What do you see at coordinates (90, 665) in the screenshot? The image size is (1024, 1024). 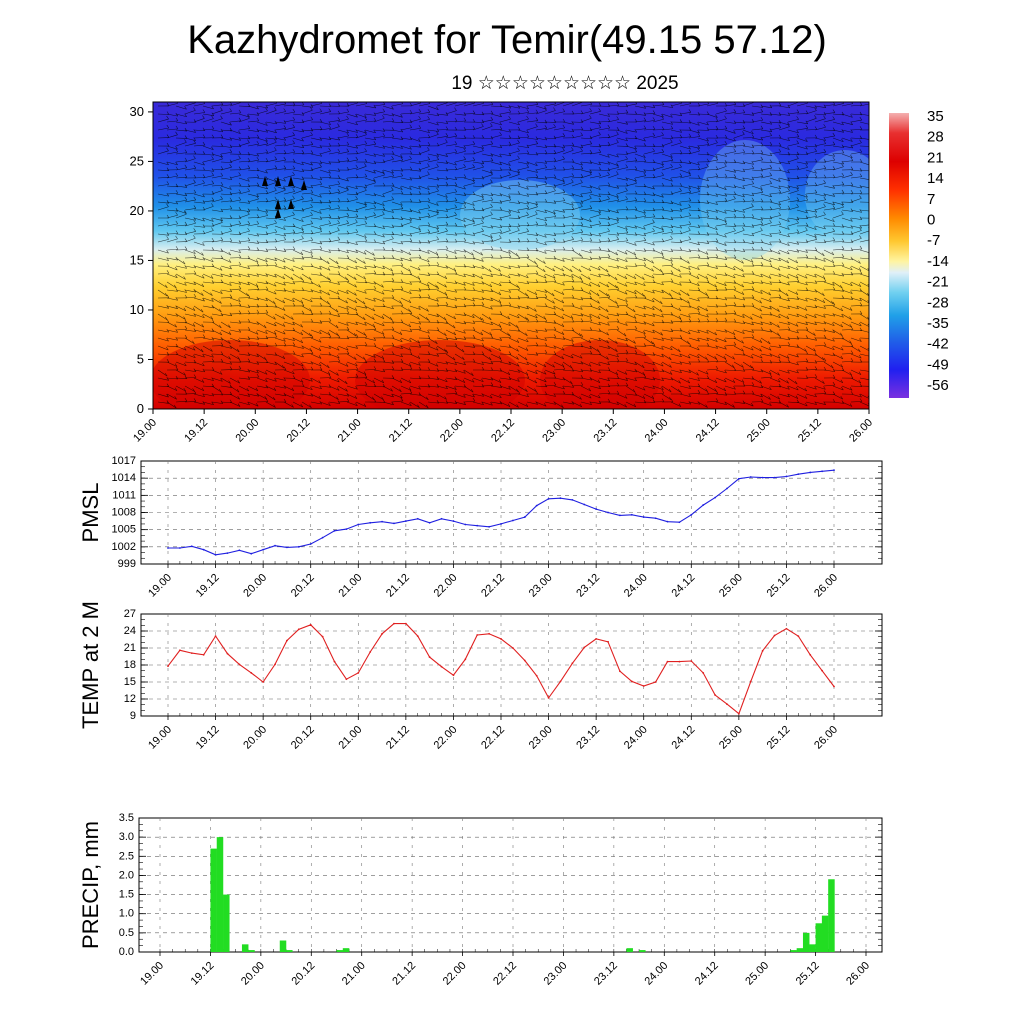 I see `y-axis-label: TEMP at 2 M` at bounding box center [90, 665].